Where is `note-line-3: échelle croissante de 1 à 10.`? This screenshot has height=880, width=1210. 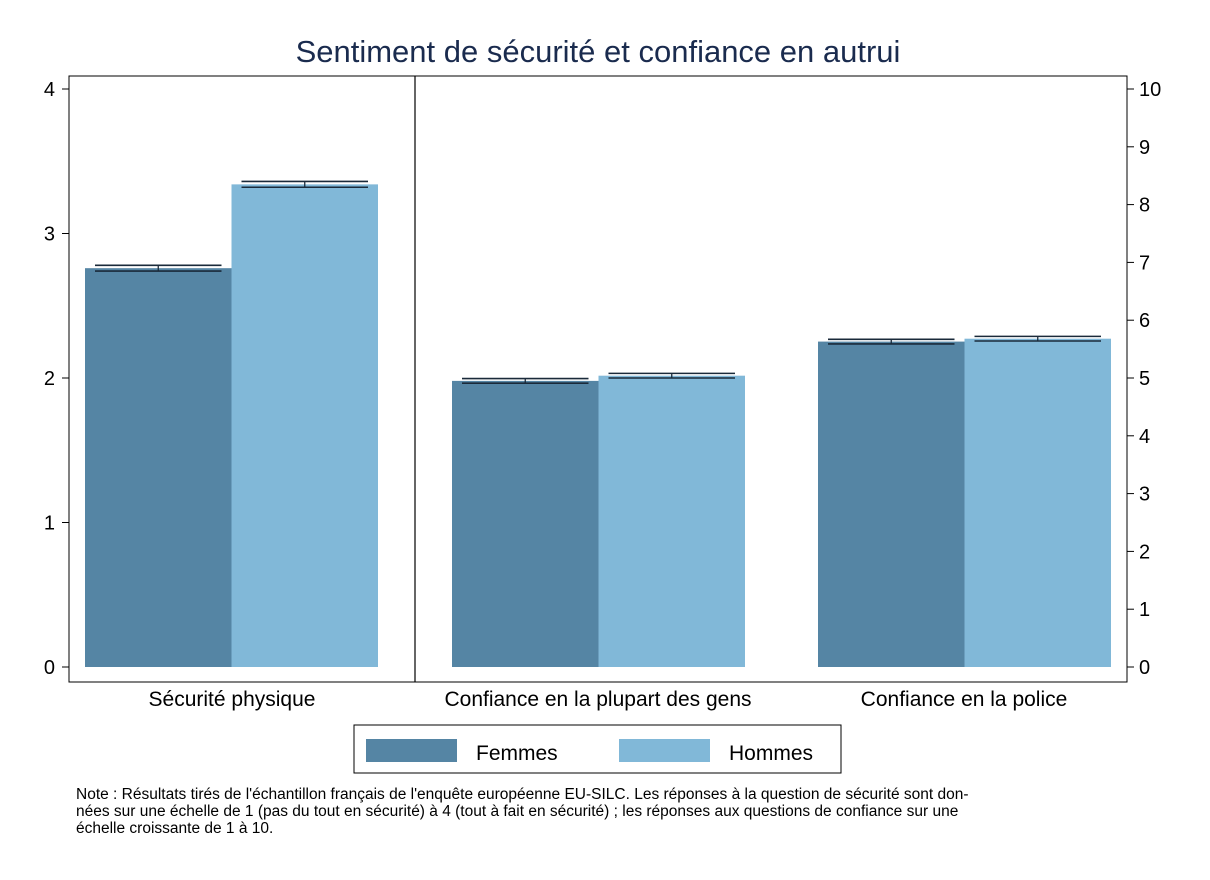
note-line-3: échelle croissante de 1 à 10. is located at coordinates (175, 828).